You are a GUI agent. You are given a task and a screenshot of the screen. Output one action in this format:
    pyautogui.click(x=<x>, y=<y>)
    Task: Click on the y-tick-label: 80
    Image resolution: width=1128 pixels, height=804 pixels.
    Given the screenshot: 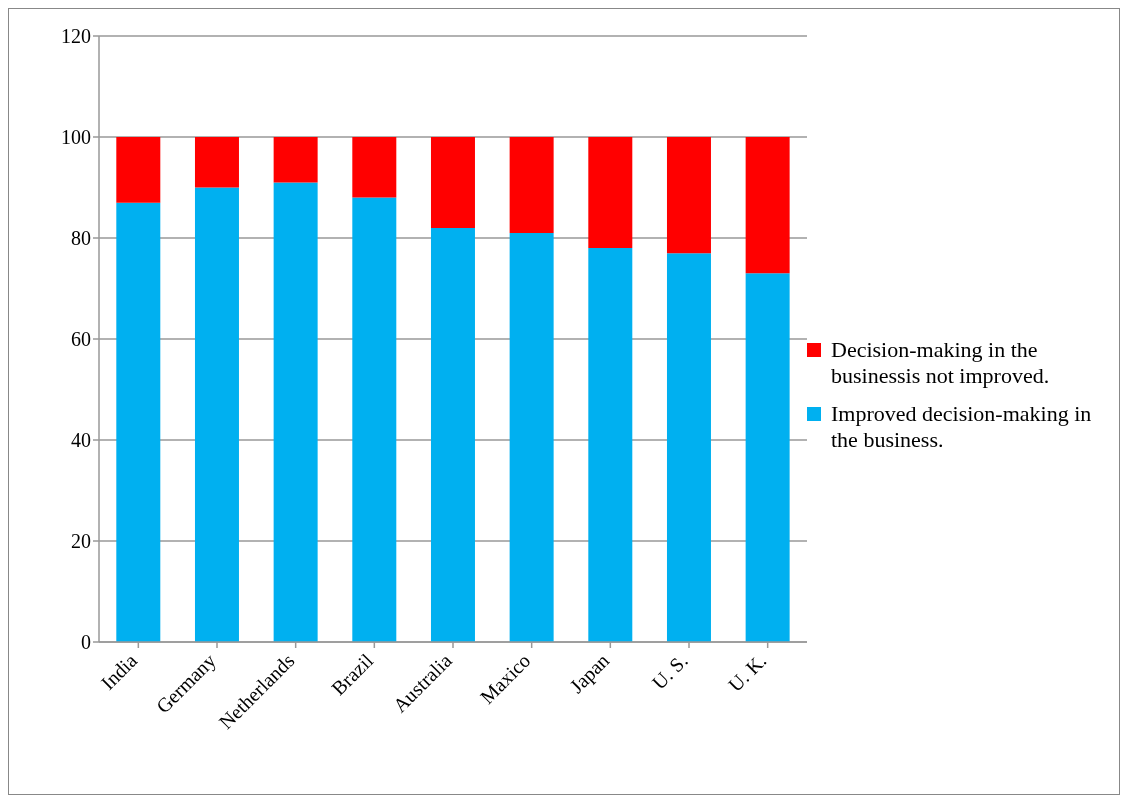 What is the action you would take?
    pyautogui.click(x=81, y=238)
    